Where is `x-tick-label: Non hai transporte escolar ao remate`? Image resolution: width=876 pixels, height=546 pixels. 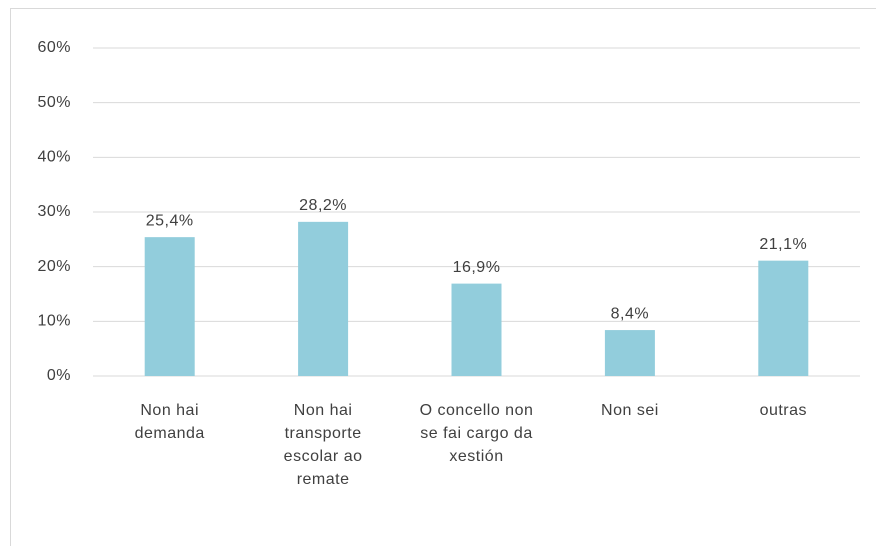
x-tick-label: Non hai transporte escolar ao remate is located at coordinates (323, 445).